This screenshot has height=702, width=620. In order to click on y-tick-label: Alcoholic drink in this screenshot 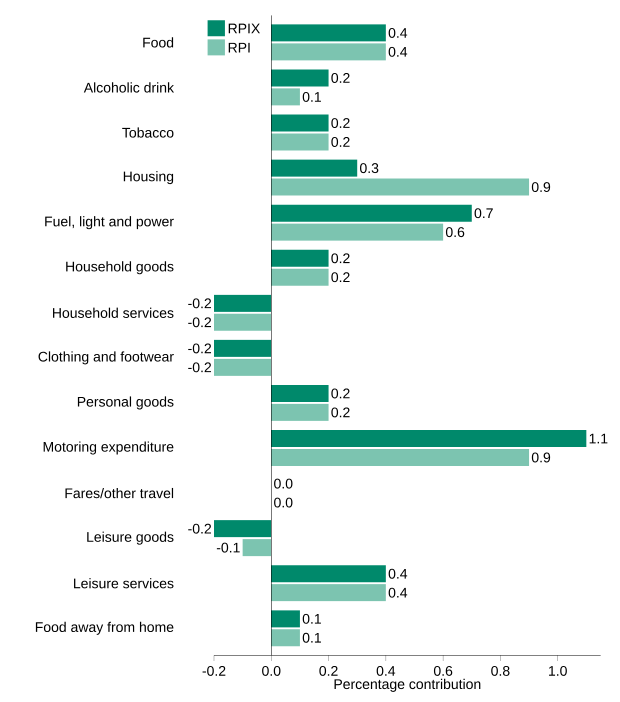, I will do `click(129, 87)`.